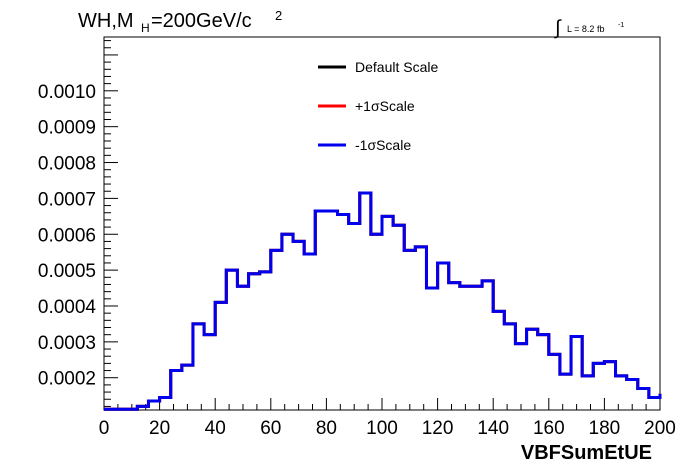 Image resolution: width=696 pixels, height=472 pixels. Describe the element at coordinates (215, 428) in the screenshot. I see `x-tick-label: 40` at that location.